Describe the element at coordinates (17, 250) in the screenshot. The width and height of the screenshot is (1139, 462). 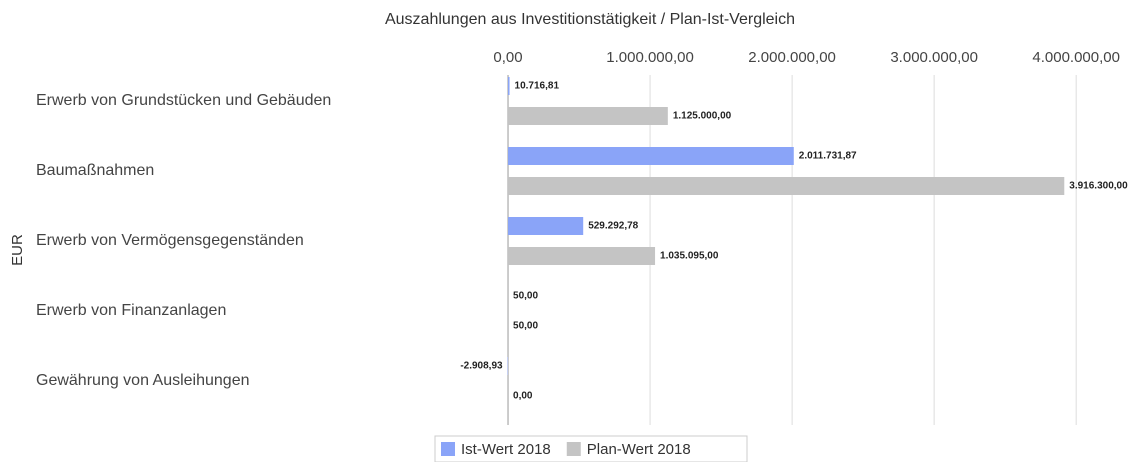
I see `axis-label: EUR` at that location.